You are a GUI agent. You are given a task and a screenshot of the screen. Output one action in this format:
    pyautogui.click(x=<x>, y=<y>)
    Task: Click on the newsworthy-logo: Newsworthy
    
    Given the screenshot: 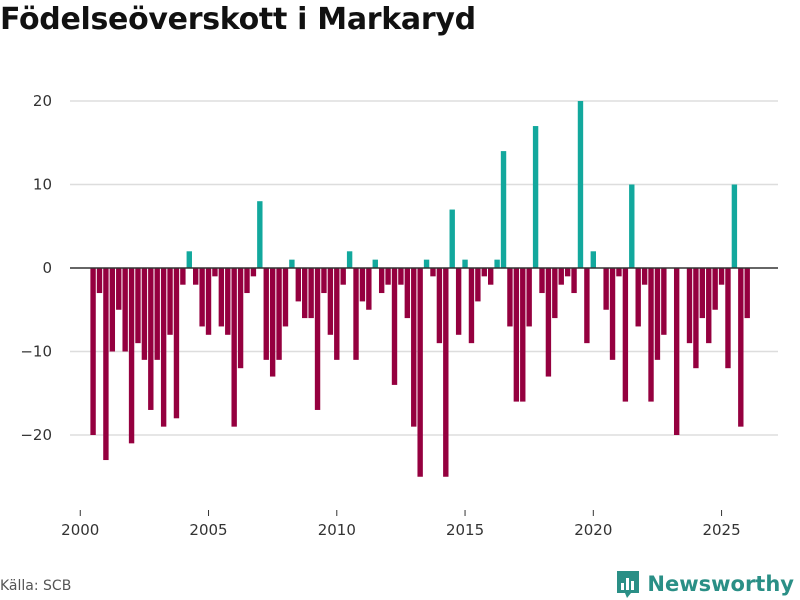 What is the action you would take?
    pyautogui.click(x=704, y=584)
    